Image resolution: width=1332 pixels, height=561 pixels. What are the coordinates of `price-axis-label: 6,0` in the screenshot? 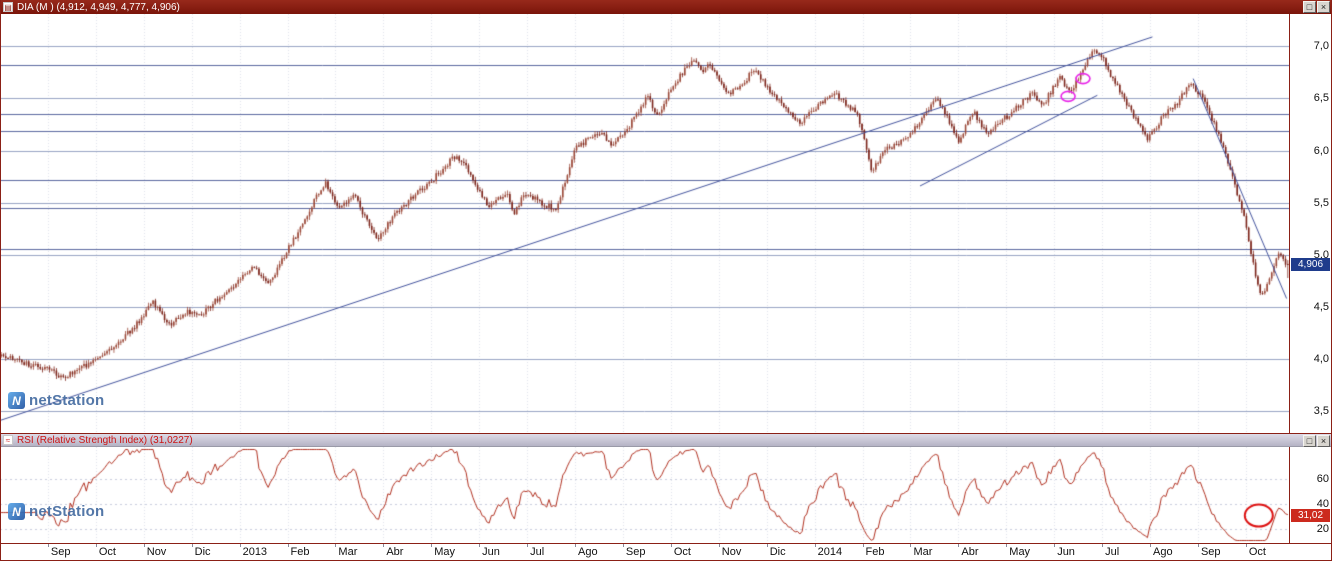 It's located at (1321, 150).